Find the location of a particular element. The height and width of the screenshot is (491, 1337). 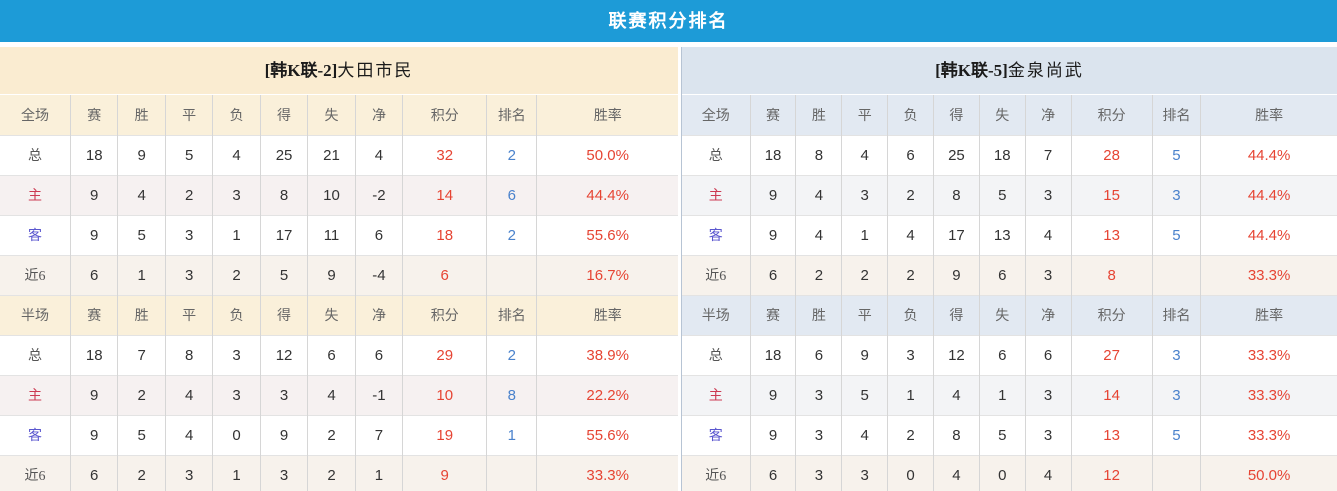

stats-row: 主 9 3 5 1 4 1 3 14 3 33.3% is located at coordinates (1009, 394).